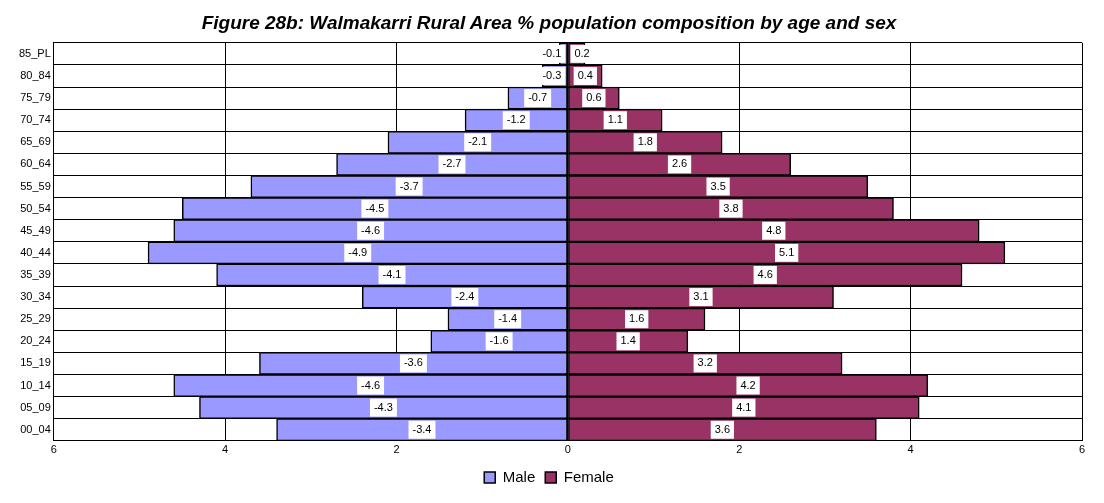 The image size is (1104, 503). What do you see at coordinates (552, 75) in the screenshot?
I see `data-label: -0.3` at bounding box center [552, 75].